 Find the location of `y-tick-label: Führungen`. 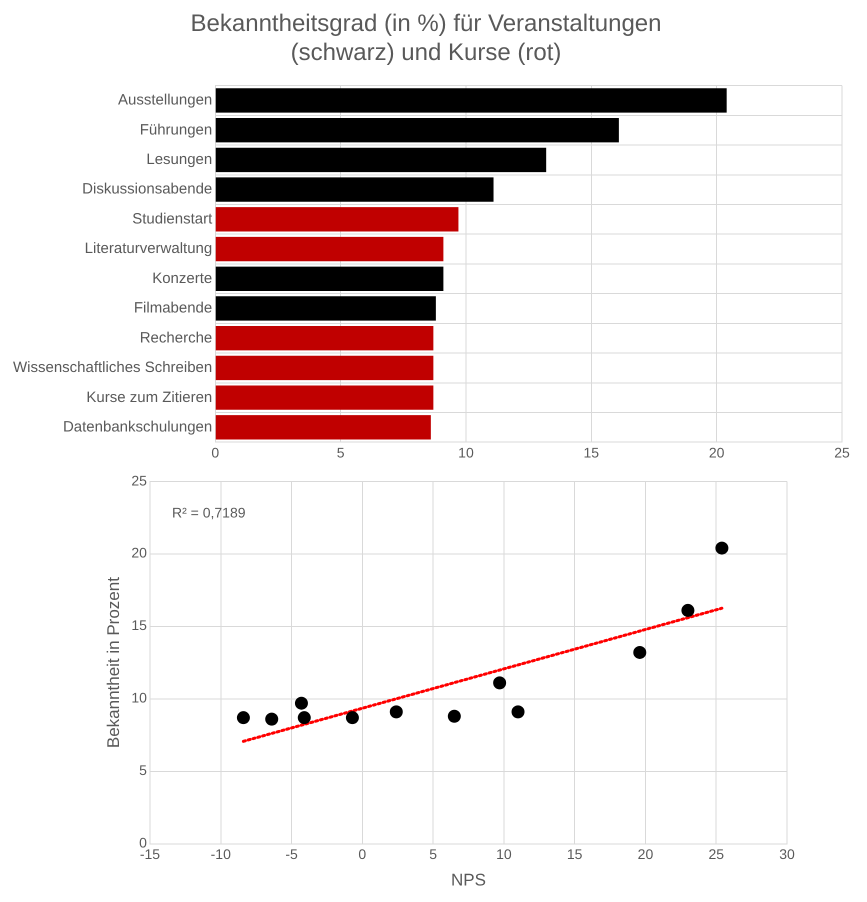

y-tick-label: Führungen is located at coordinates (176, 129).